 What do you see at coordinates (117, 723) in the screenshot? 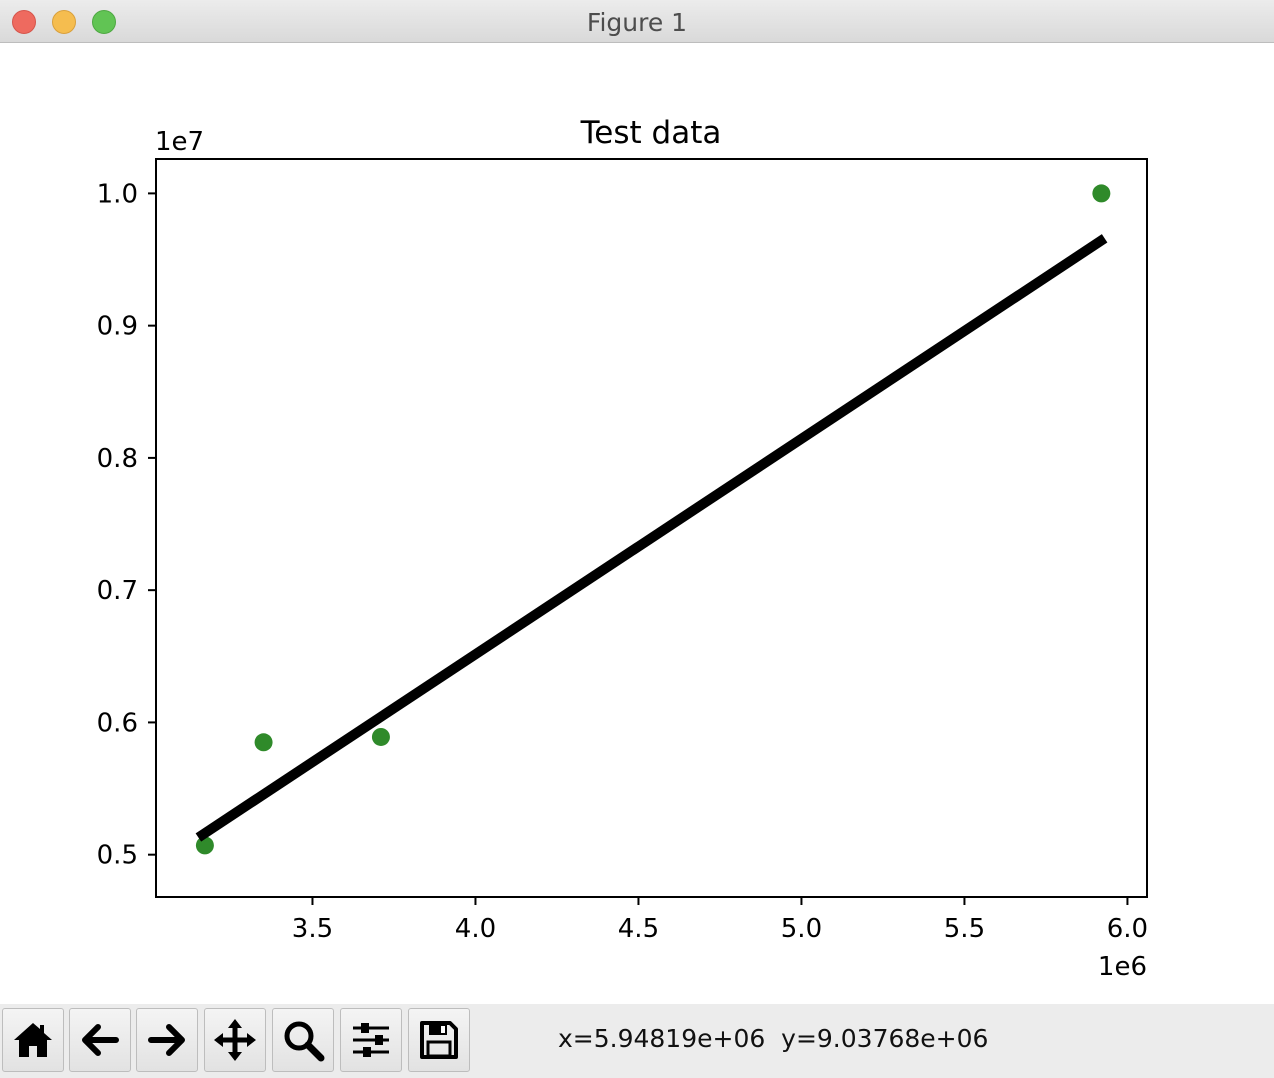
I see `y-tick-label: 0.6` at bounding box center [117, 723].